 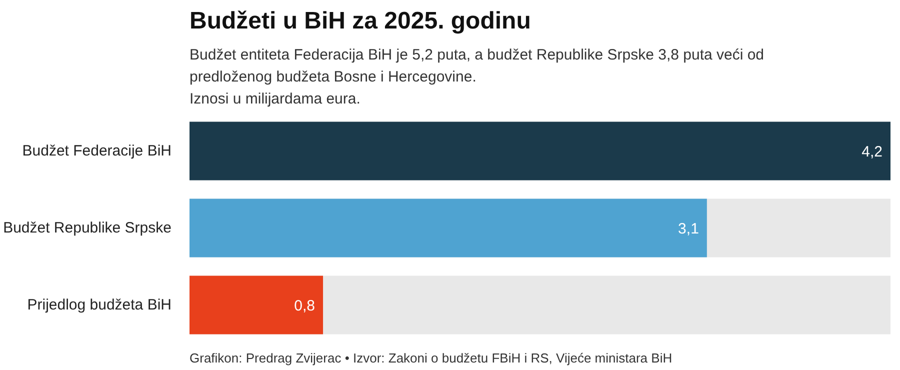 What do you see at coordinates (431, 358) in the screenshot?
I see `text: Grafikon: Predrag Zvijerac • Izvor: Zakoni o budžetu FBiH i RS, Vijeće ministara BiH` at bounding box center [431, 358].